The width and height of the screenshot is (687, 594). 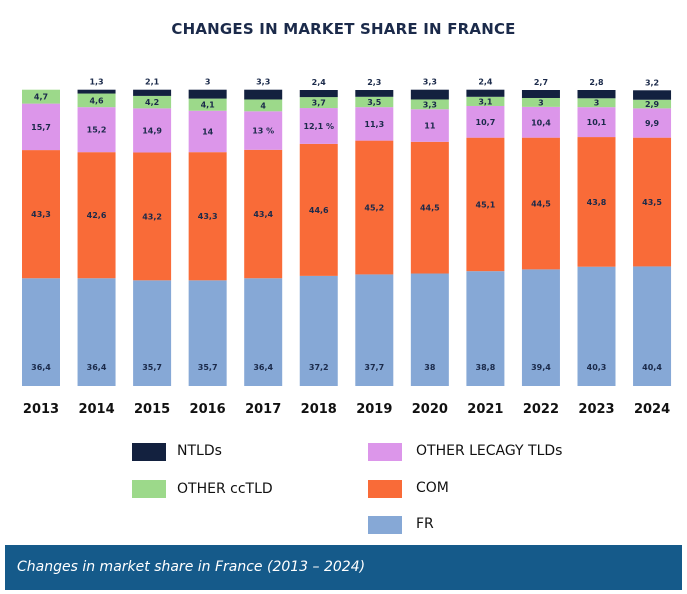 What do you see at coordinates (541, 409) in the screenshot?
I see `x-tick-label: 2022` at bounding box center [541, 409].